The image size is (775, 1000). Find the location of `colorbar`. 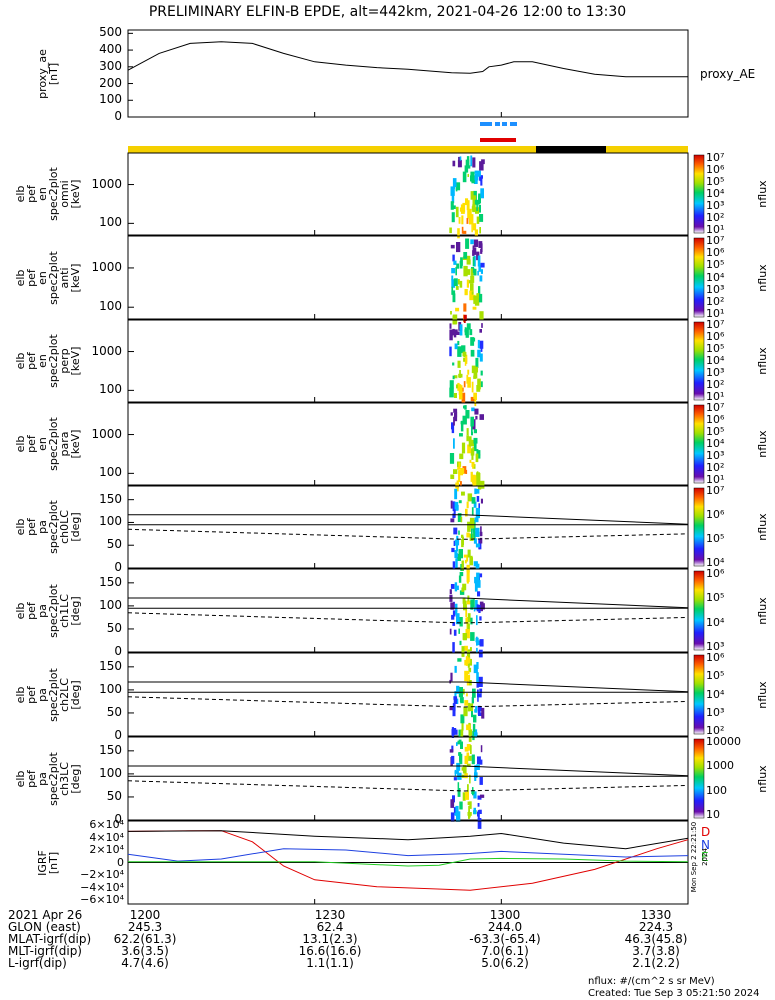

colorbar is located at coordinates (699, 527).